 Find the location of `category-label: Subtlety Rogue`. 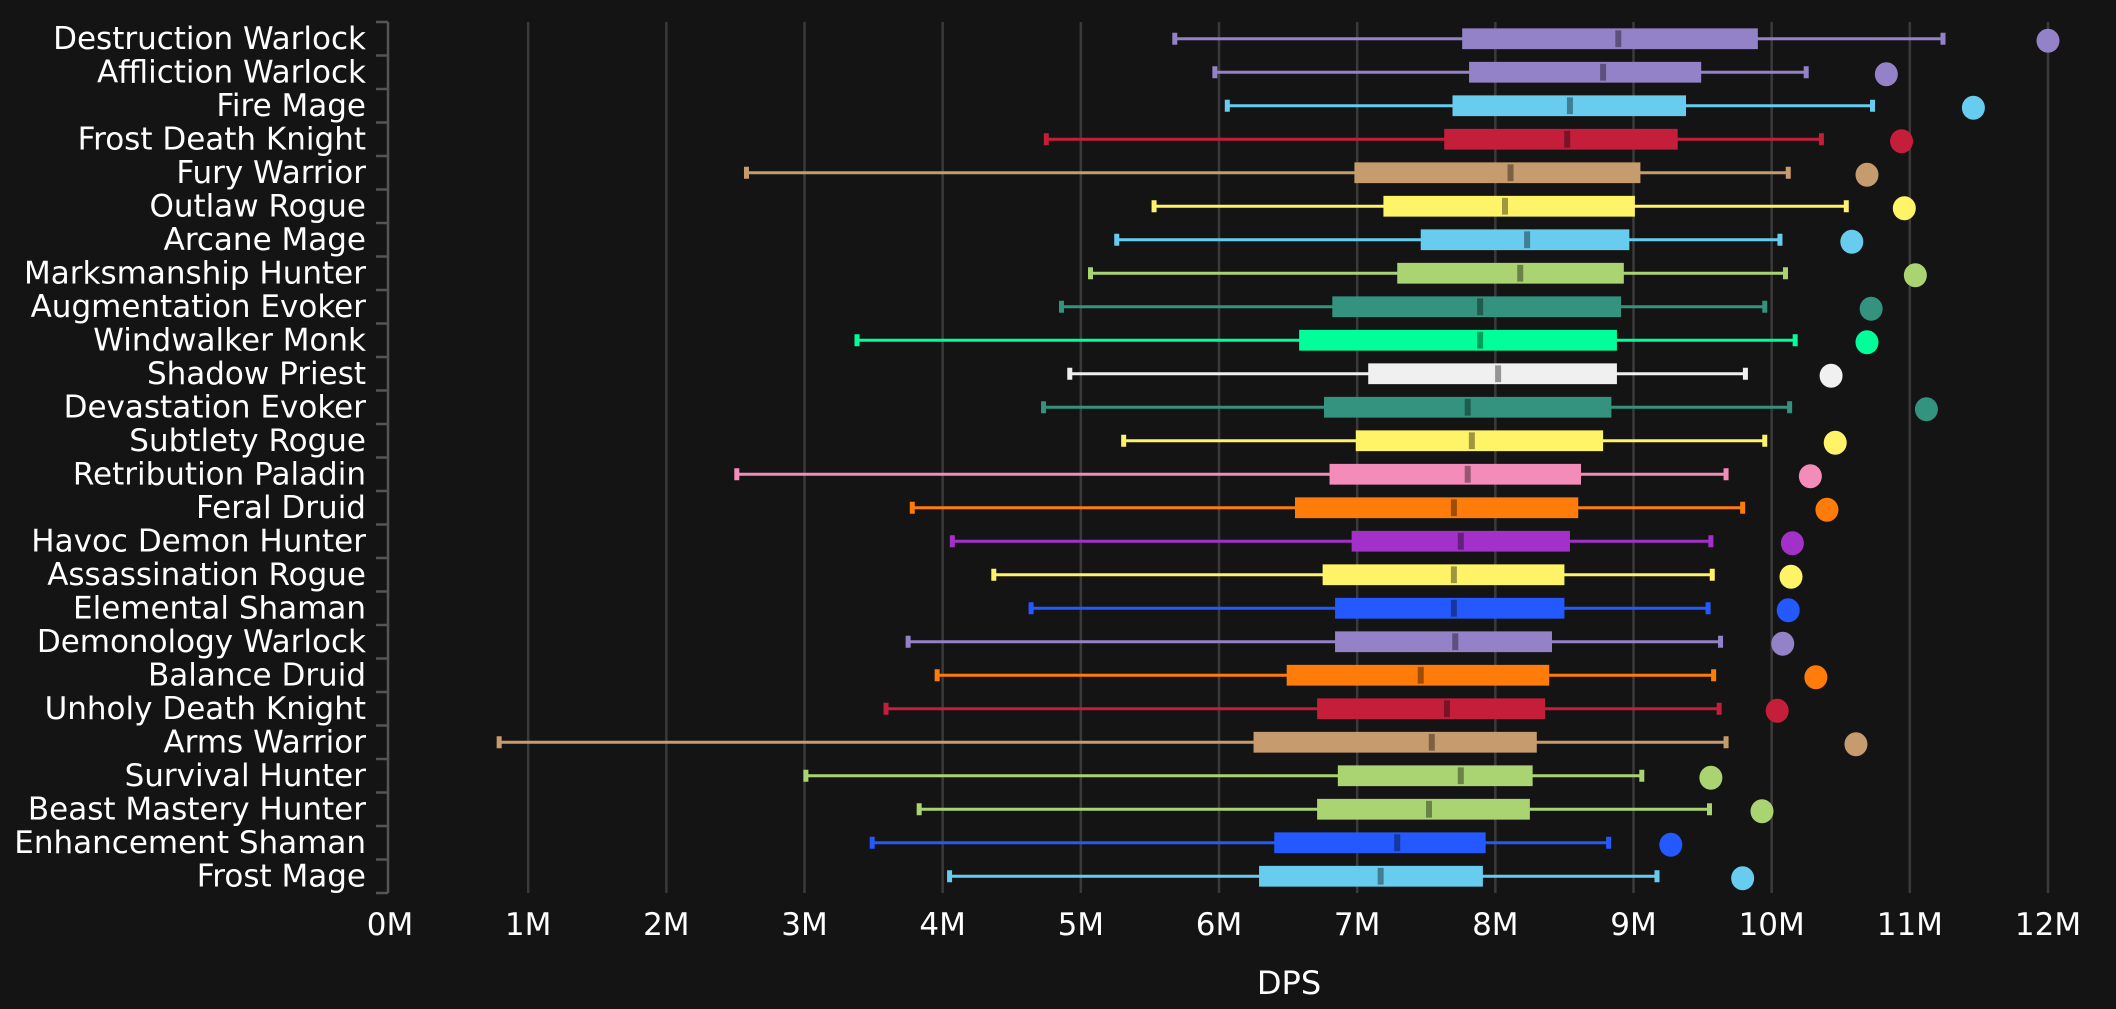

category-label: Subtlety Rogue is located at coordinates (247, 441).